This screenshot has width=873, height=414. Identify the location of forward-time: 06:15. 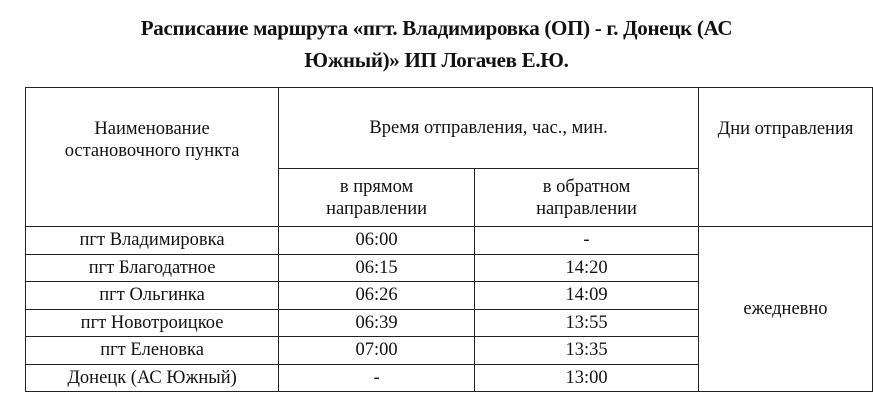
(377, 267).